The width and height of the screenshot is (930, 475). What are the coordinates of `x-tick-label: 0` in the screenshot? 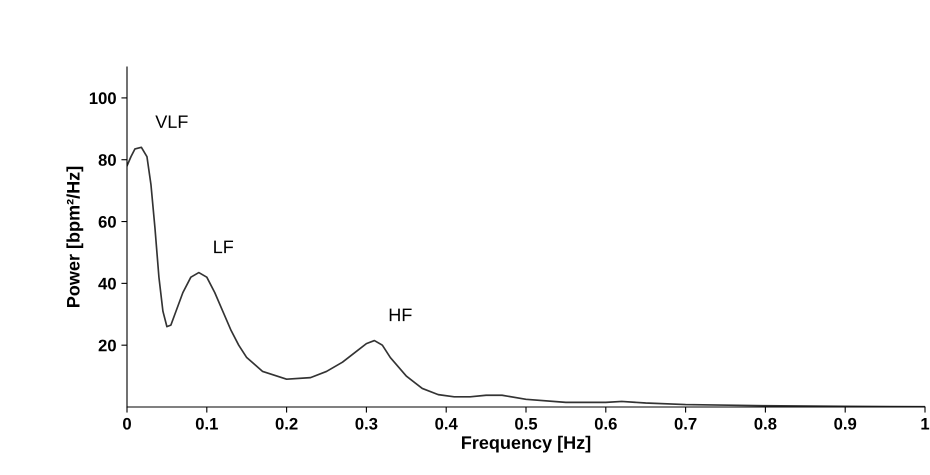 It's located at (127, 424).